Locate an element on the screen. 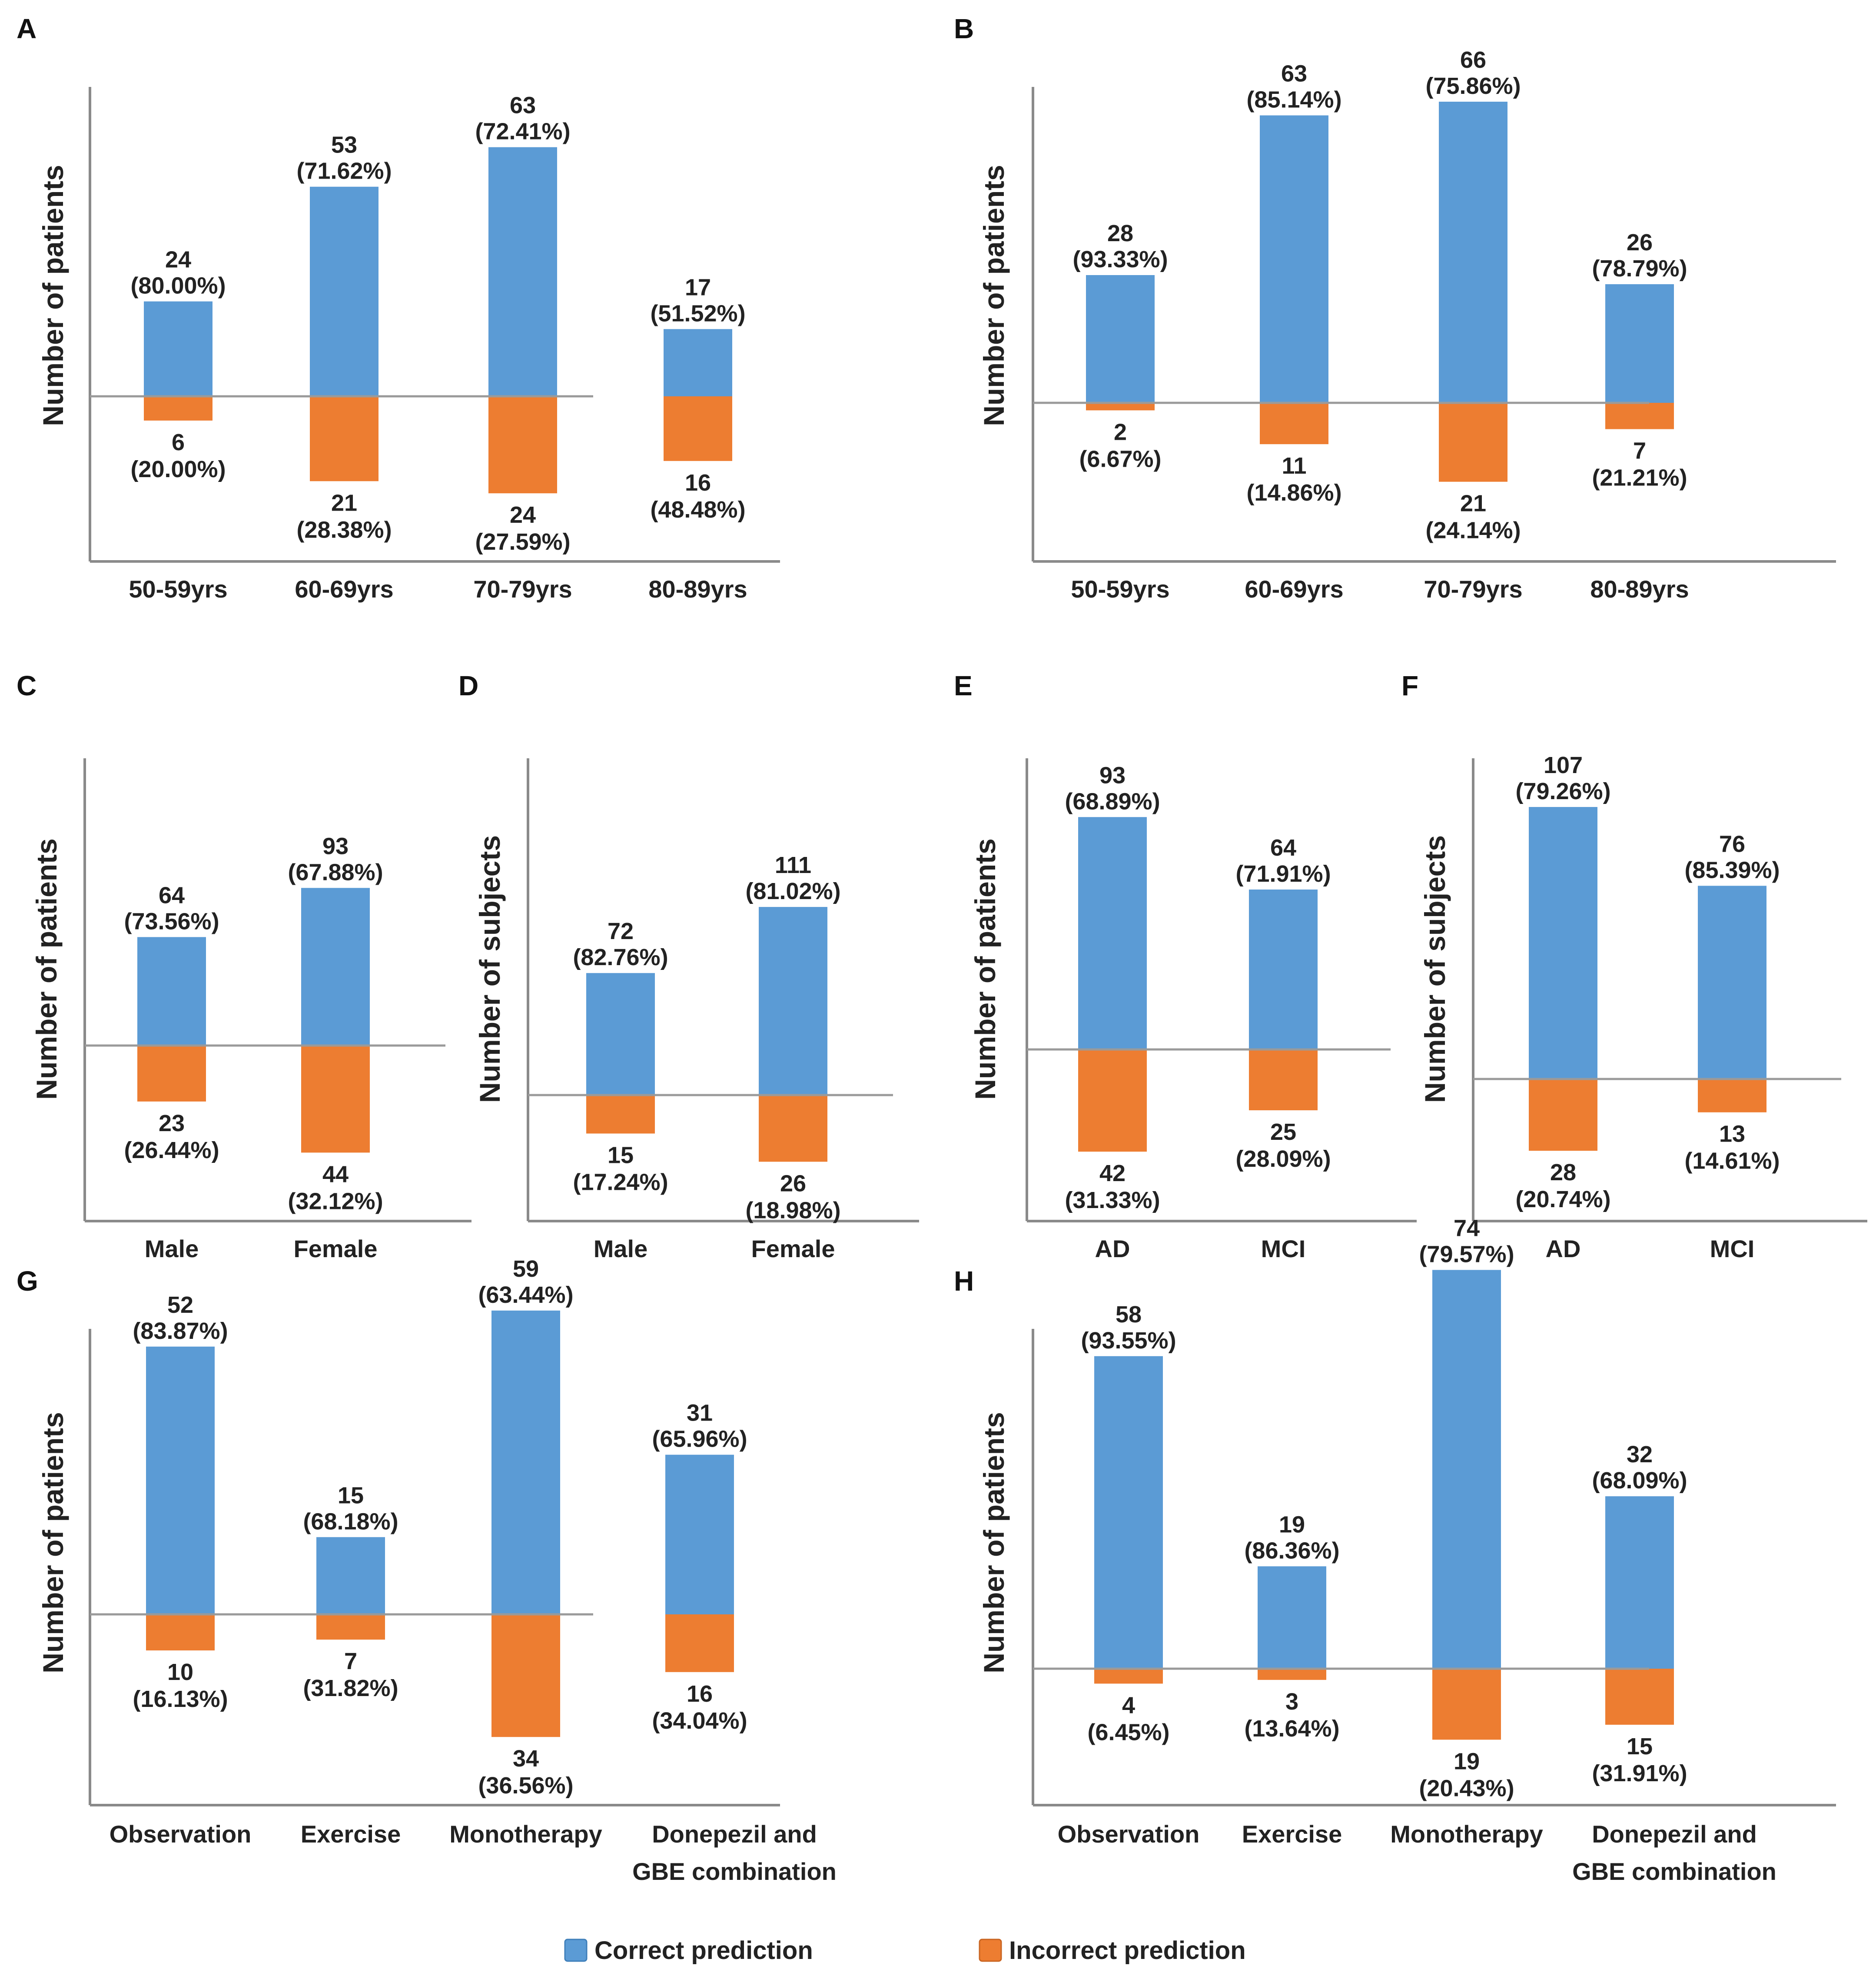  data-label-incorrect-percent: (36.56%) is located at coordinates (525, 1786).